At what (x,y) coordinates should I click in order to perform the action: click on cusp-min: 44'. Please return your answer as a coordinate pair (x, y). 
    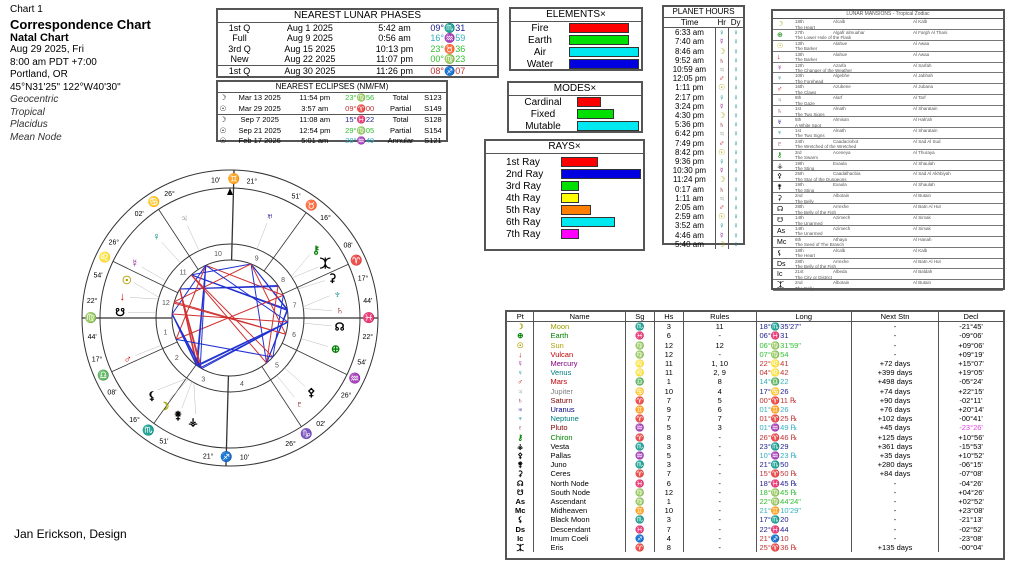
    Looking at the image, I should click on (367, 301).